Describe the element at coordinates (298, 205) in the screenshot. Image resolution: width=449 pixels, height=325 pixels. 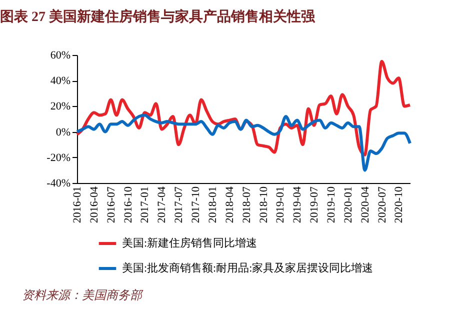
I see `x-tick-label: 2019-04` at that location.